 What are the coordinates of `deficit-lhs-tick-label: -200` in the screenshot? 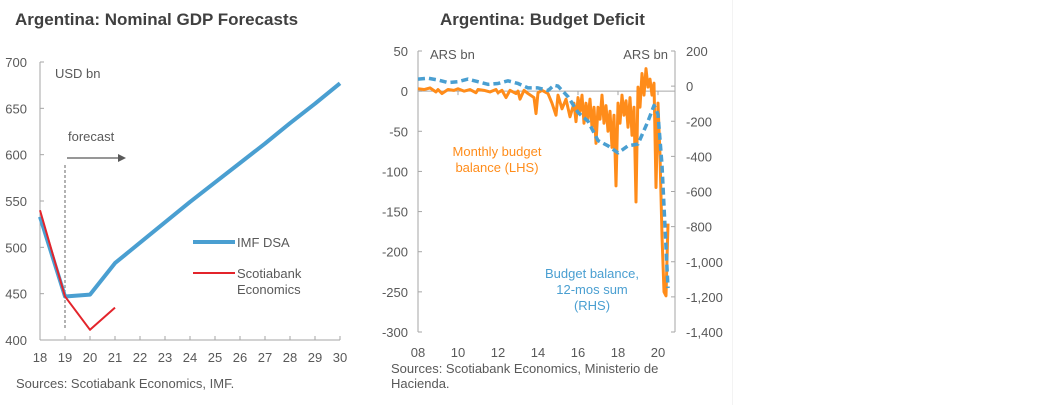 It's located at (395, 252).